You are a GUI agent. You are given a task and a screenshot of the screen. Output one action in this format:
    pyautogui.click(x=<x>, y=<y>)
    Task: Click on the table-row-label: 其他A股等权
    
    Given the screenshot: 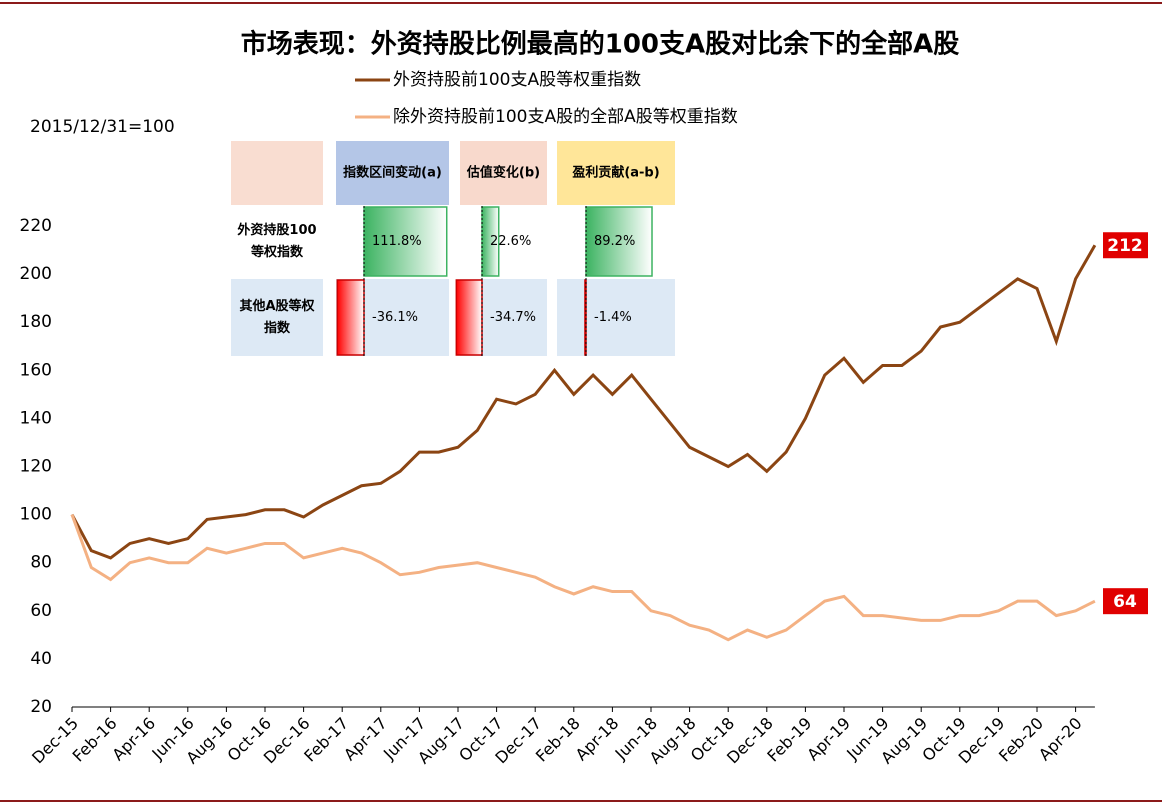 What is the action you would take?
    pyautogui.click(x=277, y=306)
    